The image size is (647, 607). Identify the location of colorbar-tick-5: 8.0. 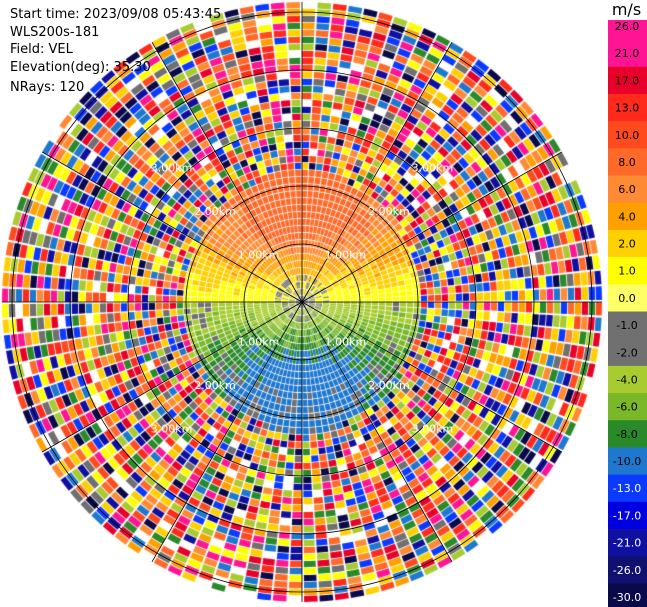
(627, 162).